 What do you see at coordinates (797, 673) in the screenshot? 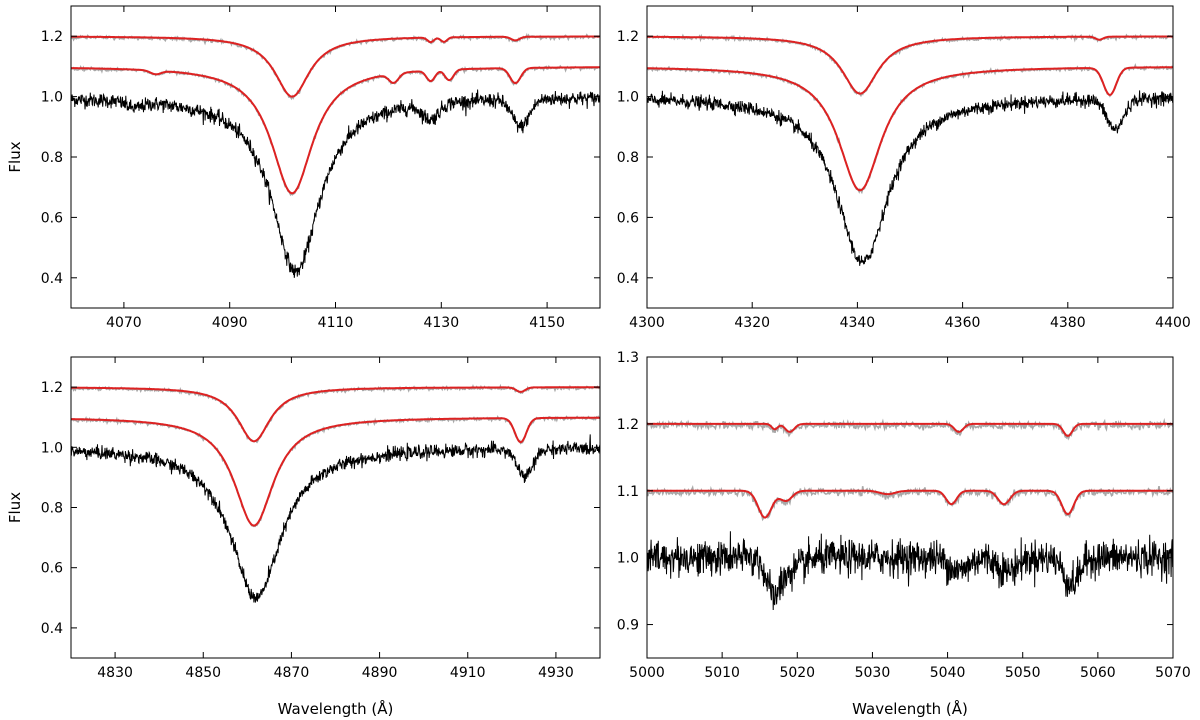
I see `x-tick-label: 5020` at bounding box center [797, 673].